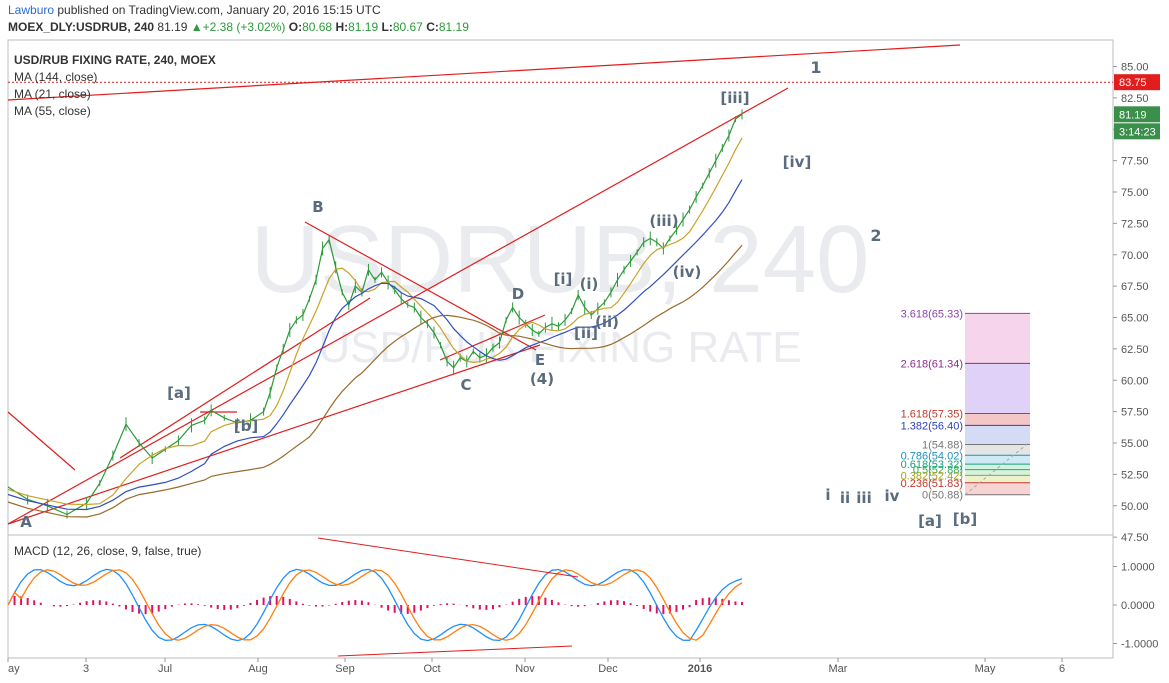 The height and width of the screenshot is (683, 1169). I want to click on y-tick-label: 65.00, so click(1135, 319).